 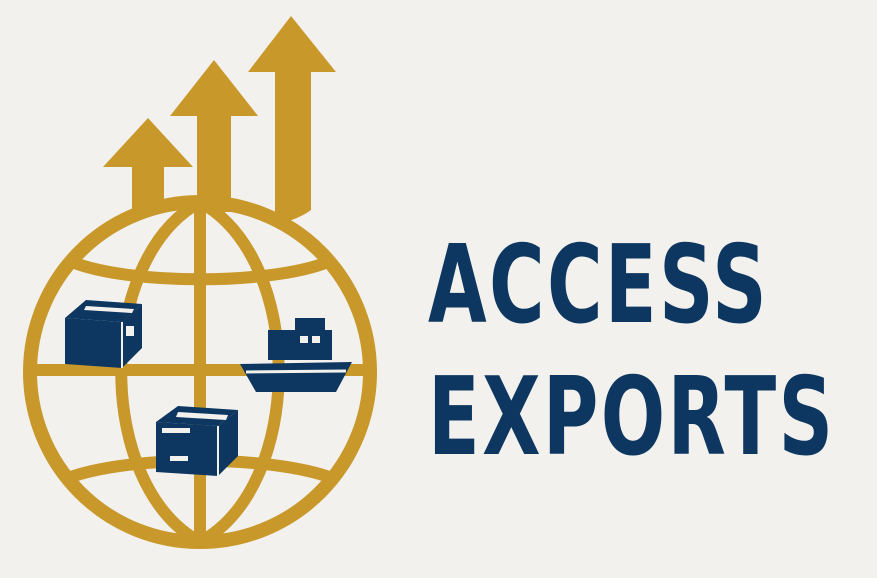 I want to click on brand-line-2: EXPORTS, so click(x=632, y=417).